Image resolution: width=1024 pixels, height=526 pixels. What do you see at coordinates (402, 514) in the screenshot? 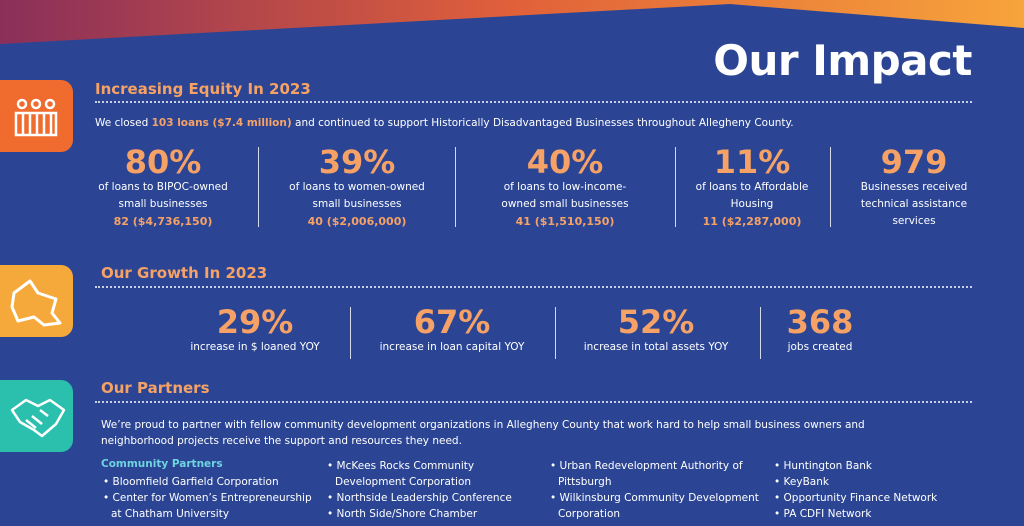
I see `partner-item: • North Side/Shore Chamber` at bounding box center [402, 514].